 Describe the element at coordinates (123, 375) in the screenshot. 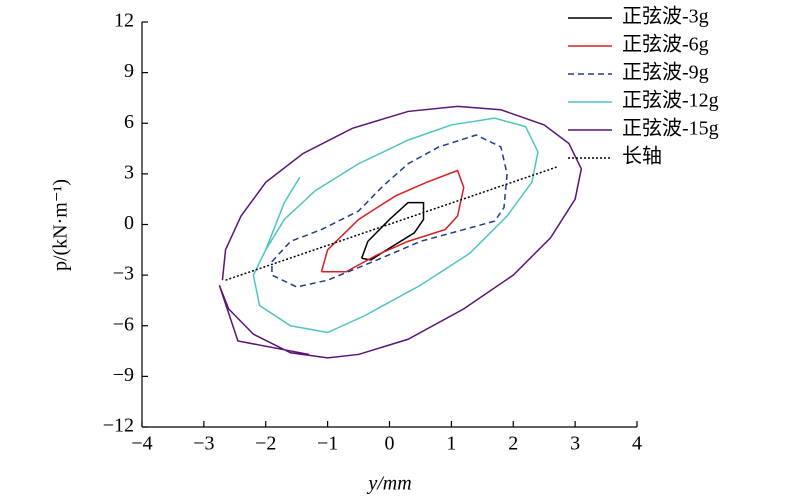

I see `y-tick-label: −9` at that location.